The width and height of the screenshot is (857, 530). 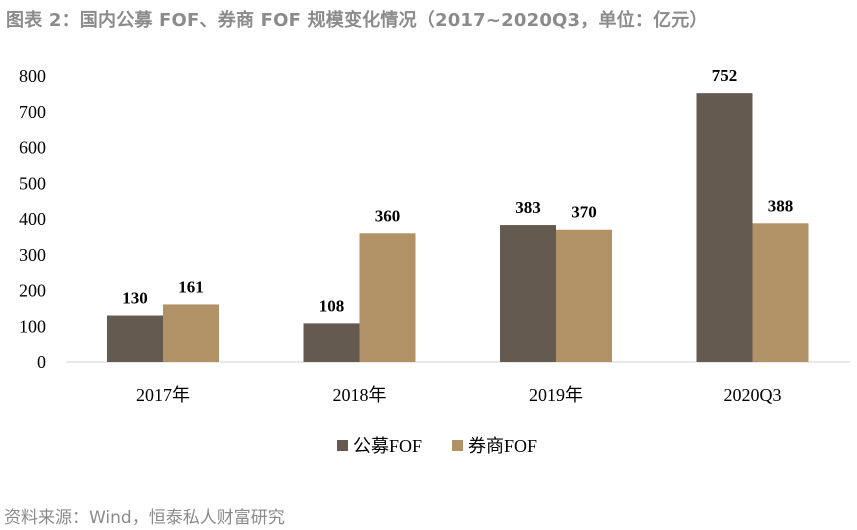 I want to click on y-axis: 0 100 200 300 400 500 600 700 800, so click(x=32, y=219).